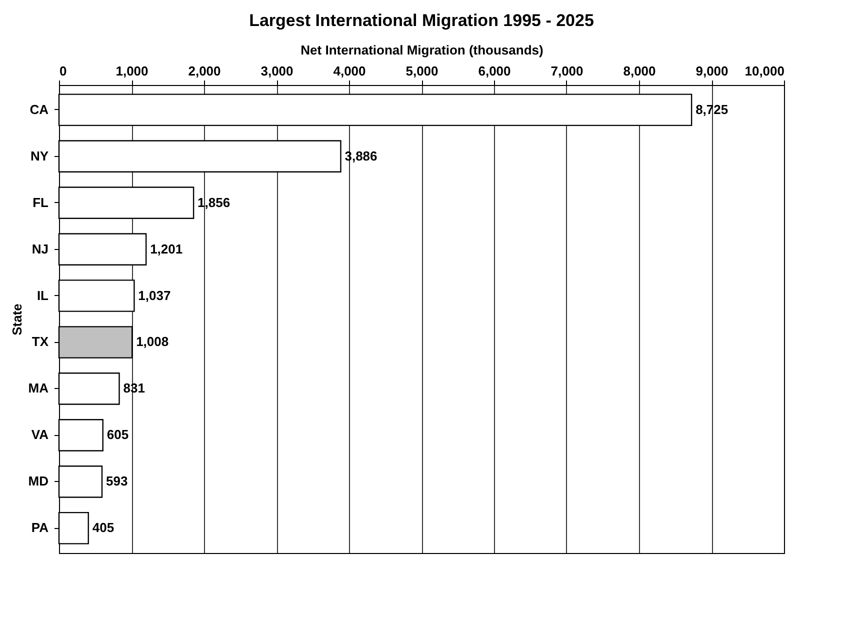  What do you see at coordinates (103, 528) in the screenshot?
I see `data-label: 405` at bounding box center [103, 528].